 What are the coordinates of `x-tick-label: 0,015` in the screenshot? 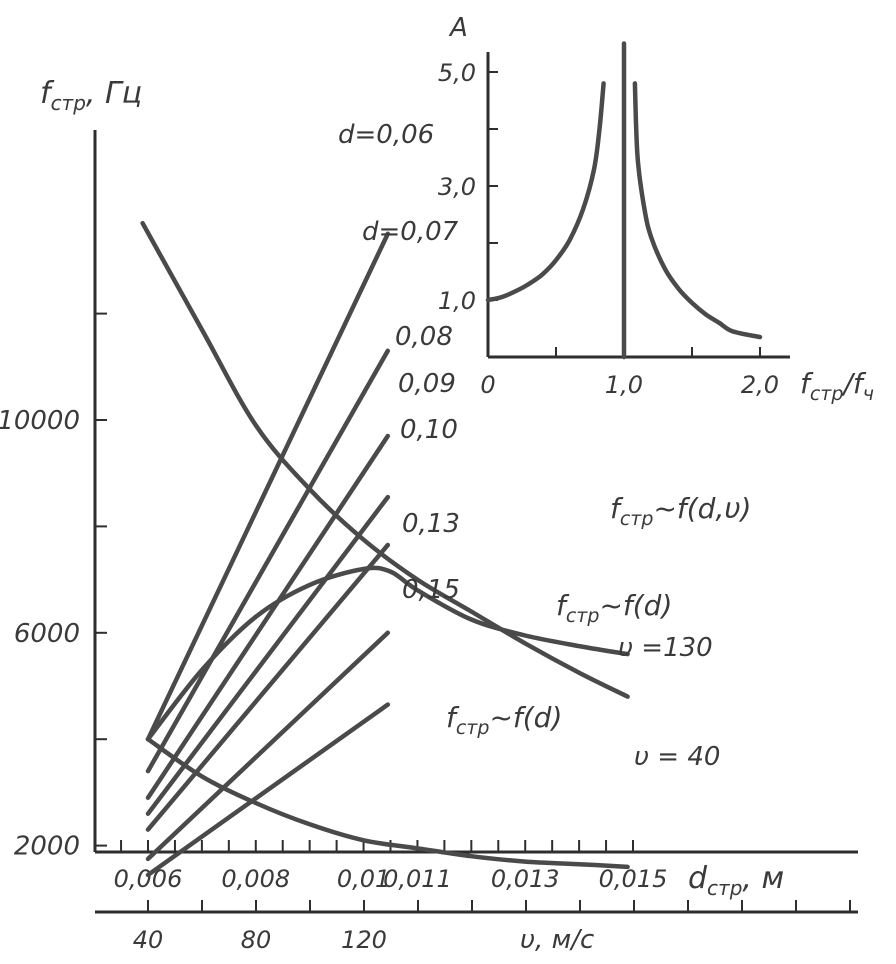 It's located at (633, 879).